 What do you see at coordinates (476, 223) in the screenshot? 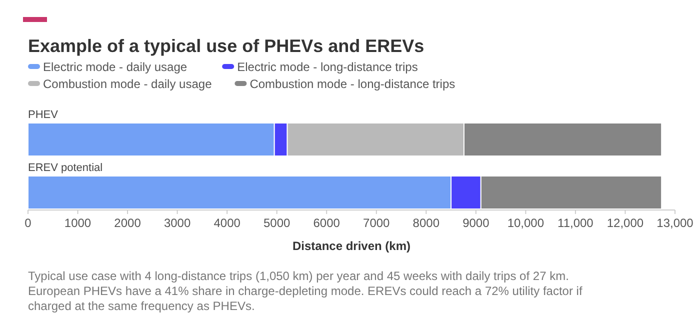
I see `x-tick-label: 9000` at bounding box center [476, 223].